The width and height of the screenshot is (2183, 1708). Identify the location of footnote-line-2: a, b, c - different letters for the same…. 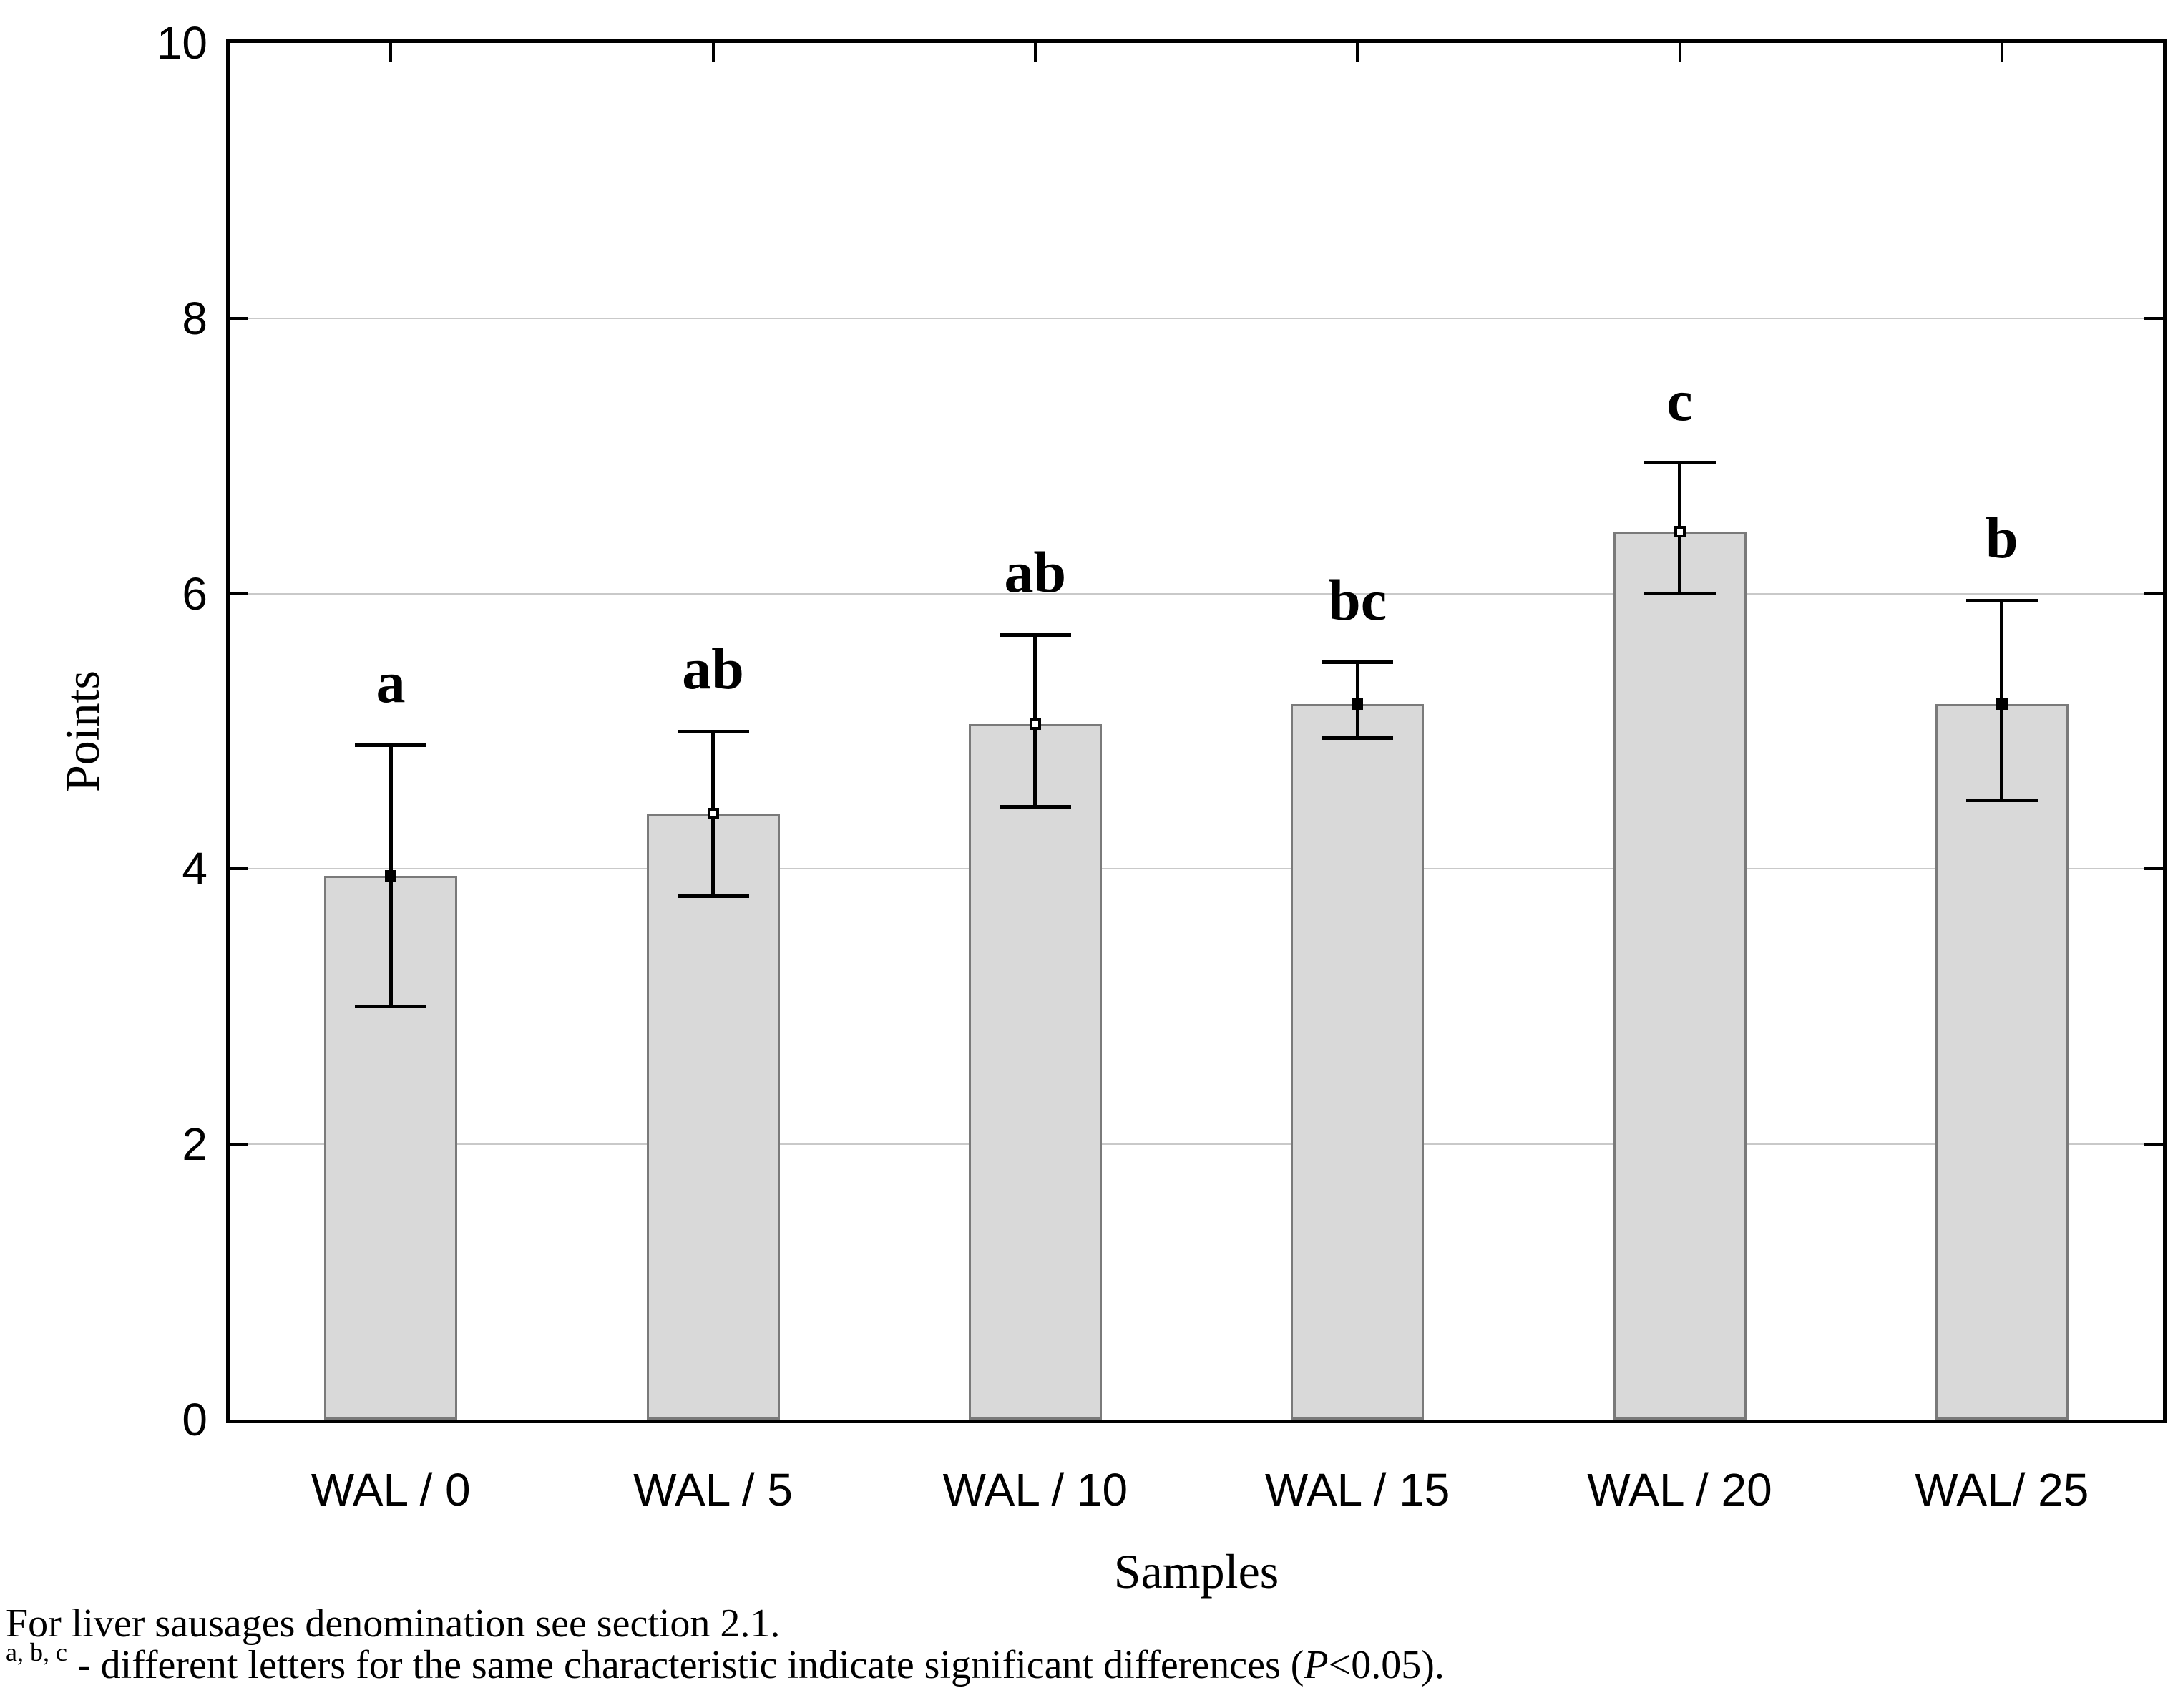
(725, 1663).